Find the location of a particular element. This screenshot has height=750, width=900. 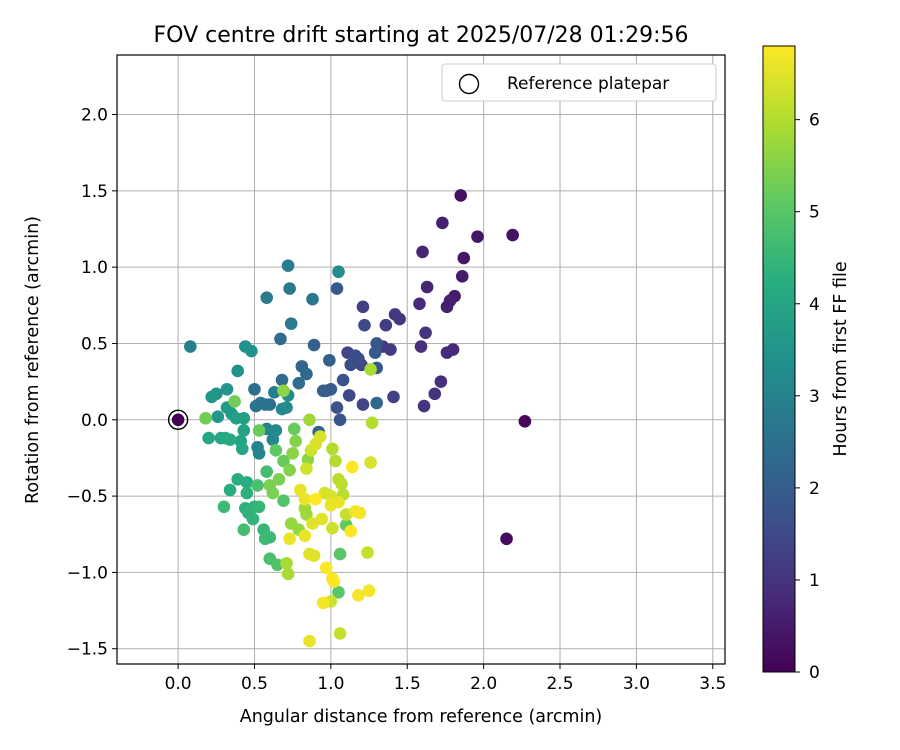

reference-platepar-marker is located at coordinates (178, 419).